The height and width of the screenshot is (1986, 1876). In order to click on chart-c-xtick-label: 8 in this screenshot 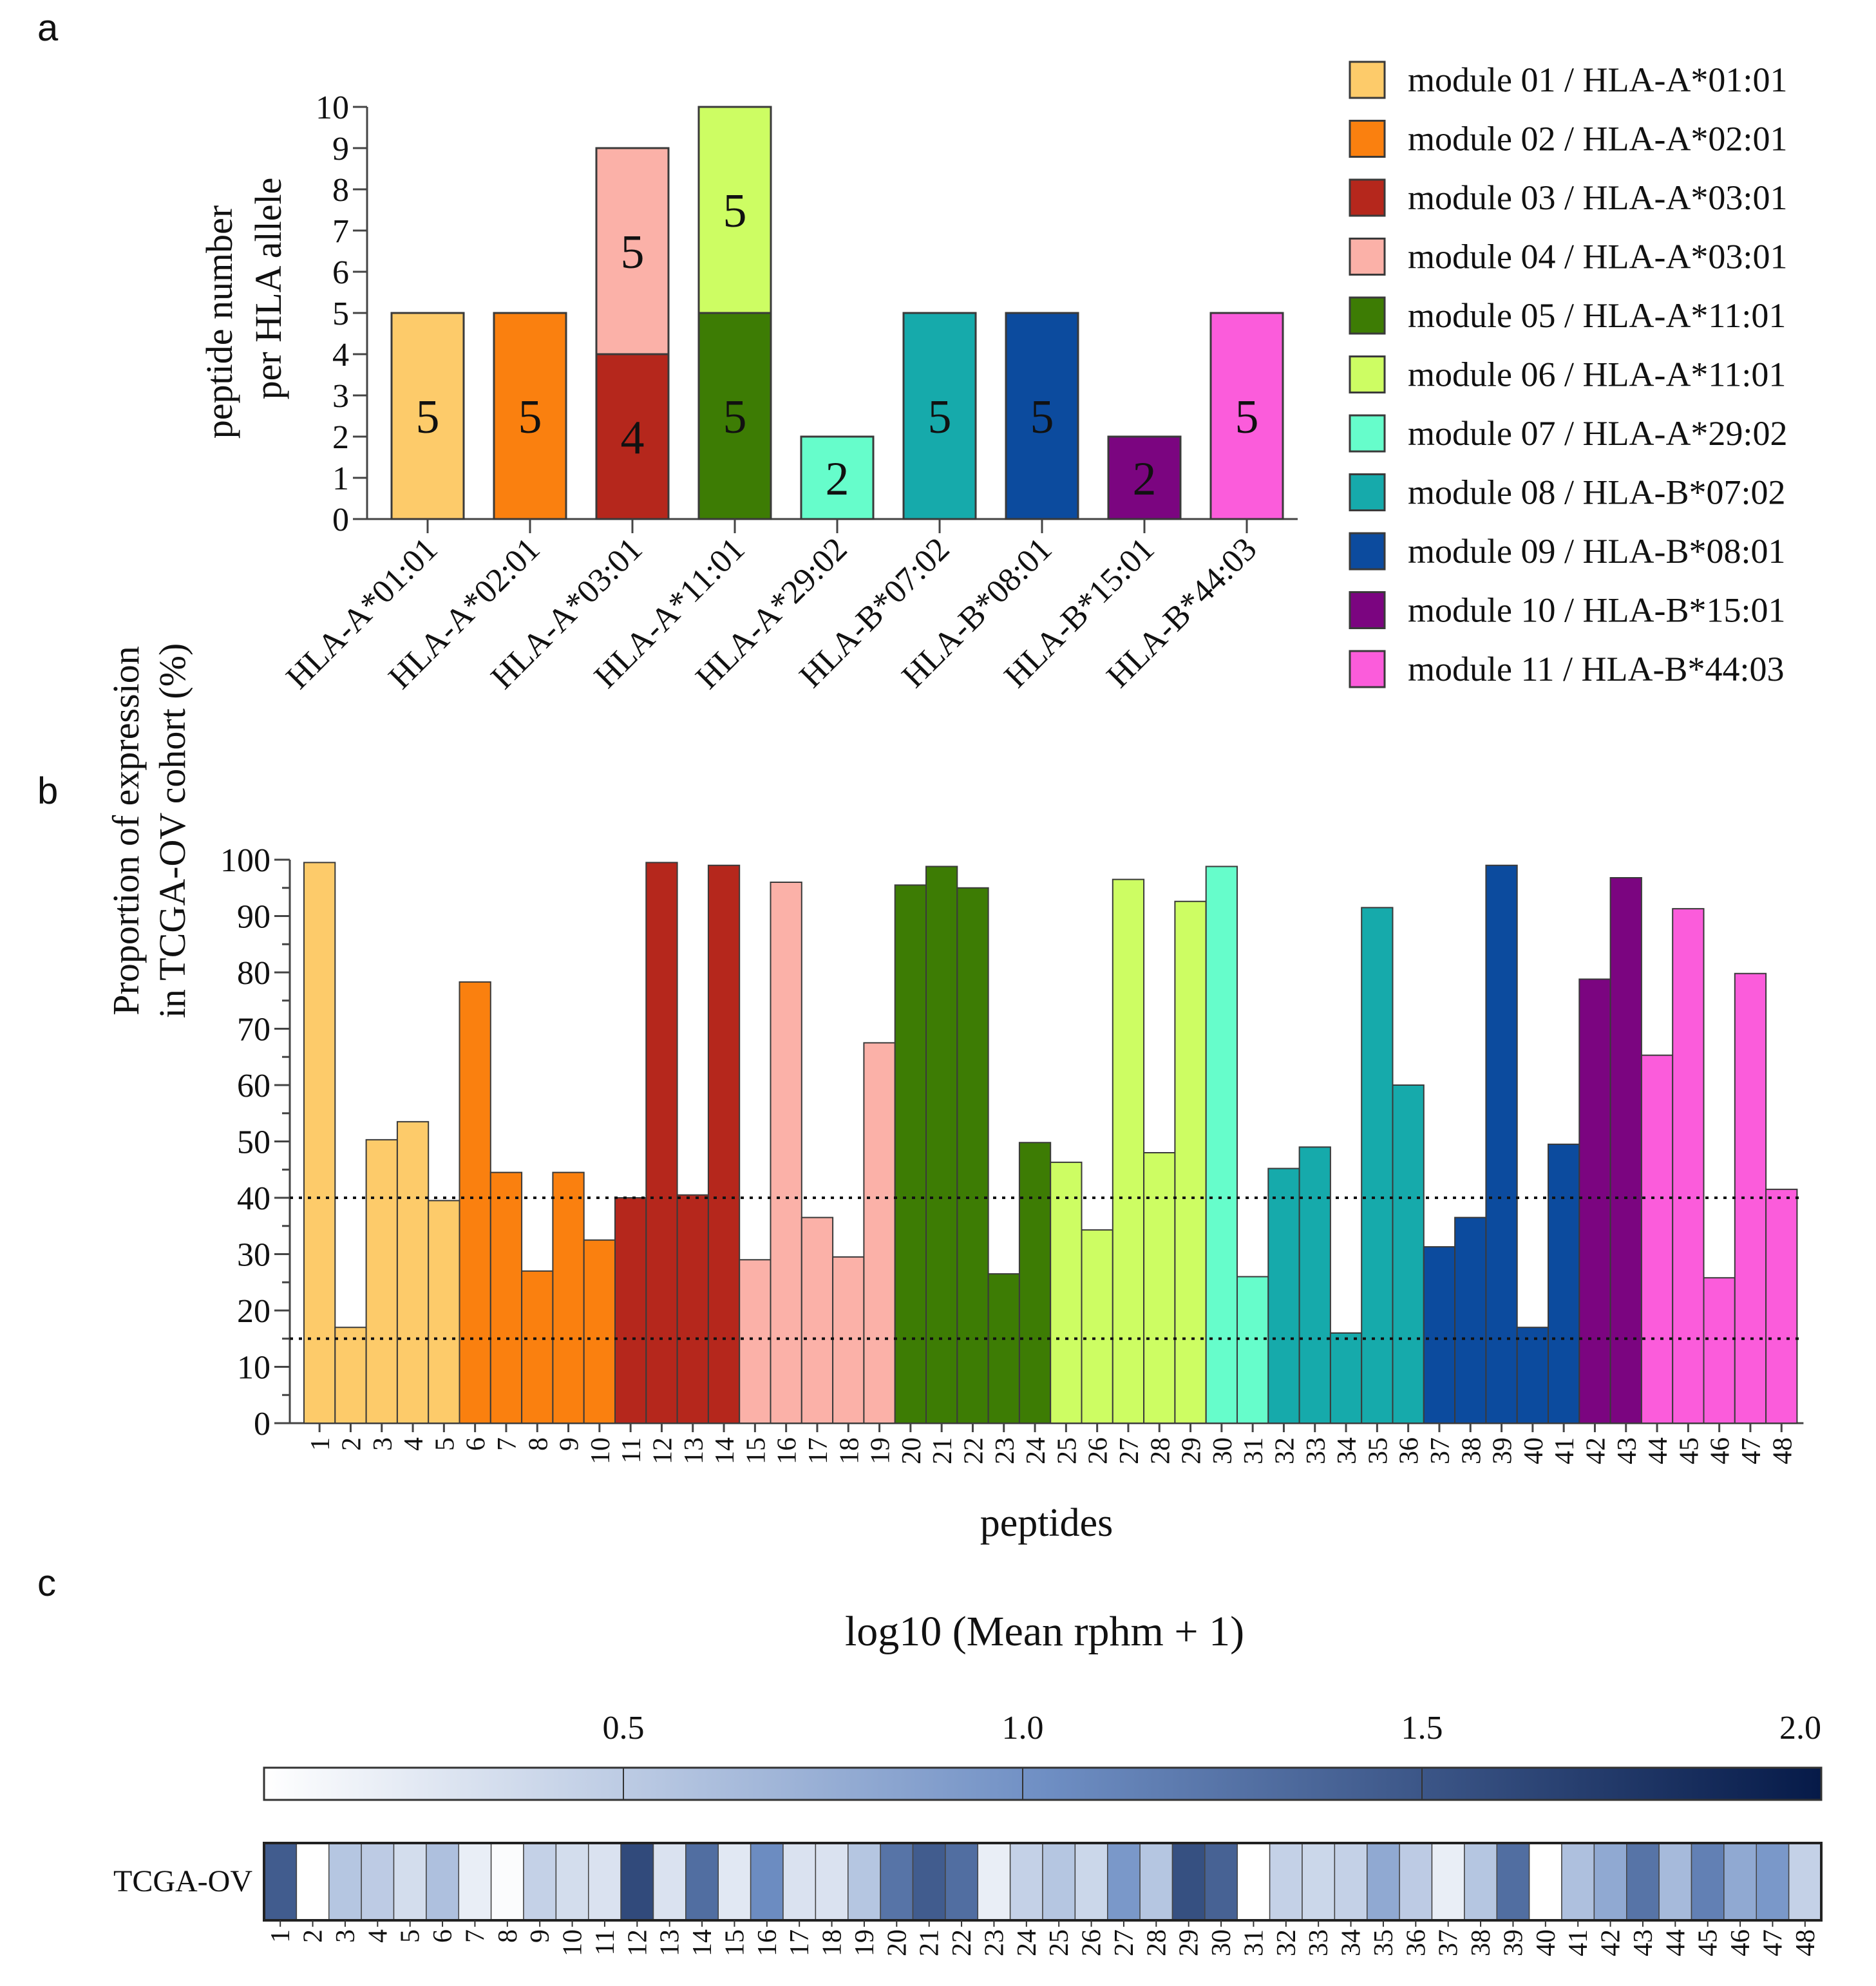, I will do `click(508, 1936)`.